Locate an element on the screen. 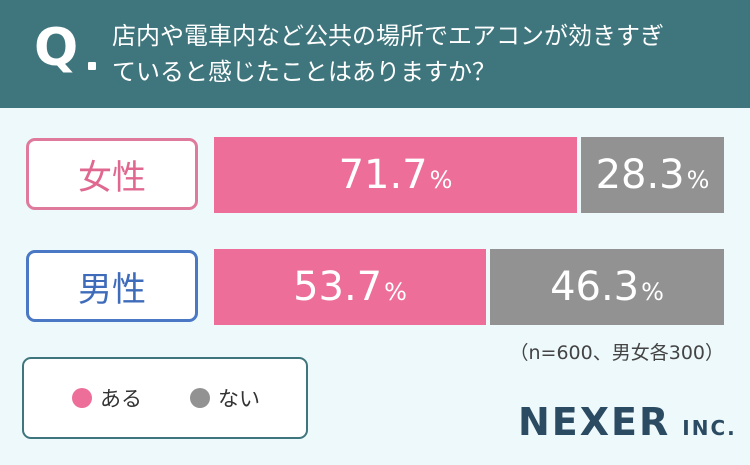 The height and width of the screenshot is (465, 750). legend-item-yes: ある is located at coordinates (107, 398).